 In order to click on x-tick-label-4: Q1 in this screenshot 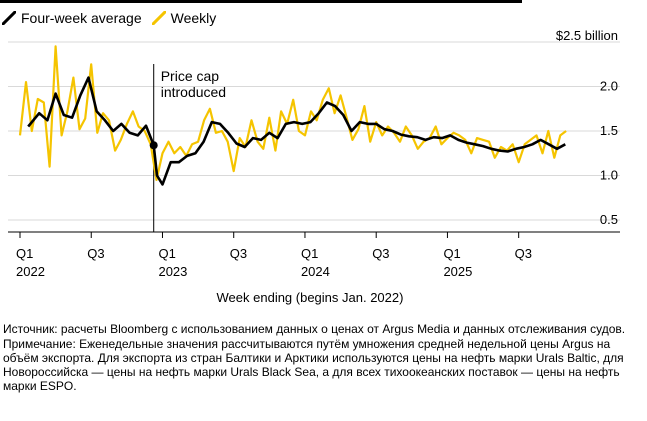, I will do `click(309, 253)`.